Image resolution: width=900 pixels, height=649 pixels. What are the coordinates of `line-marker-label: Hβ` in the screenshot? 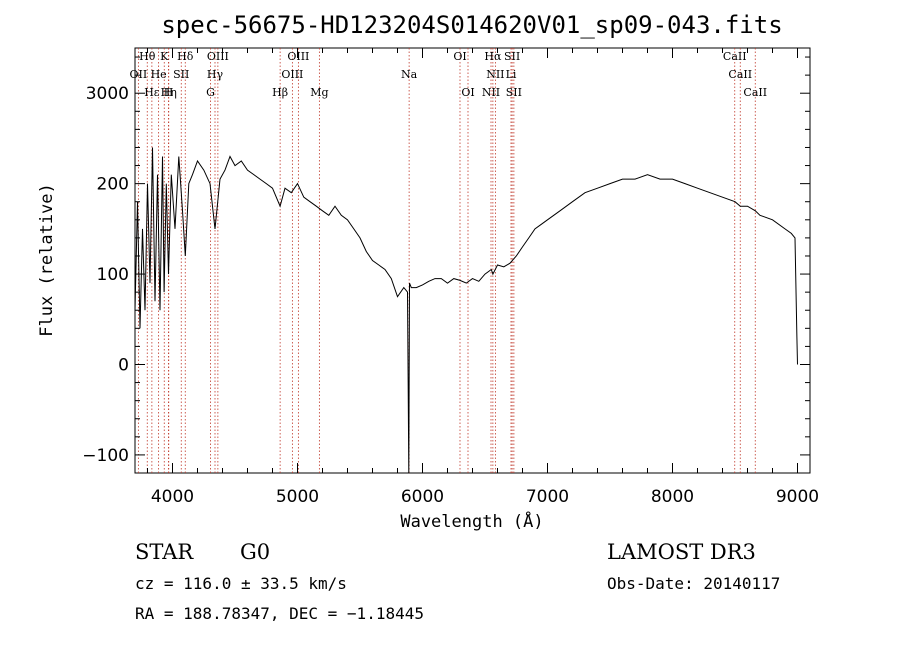 It's located at (280, 92).